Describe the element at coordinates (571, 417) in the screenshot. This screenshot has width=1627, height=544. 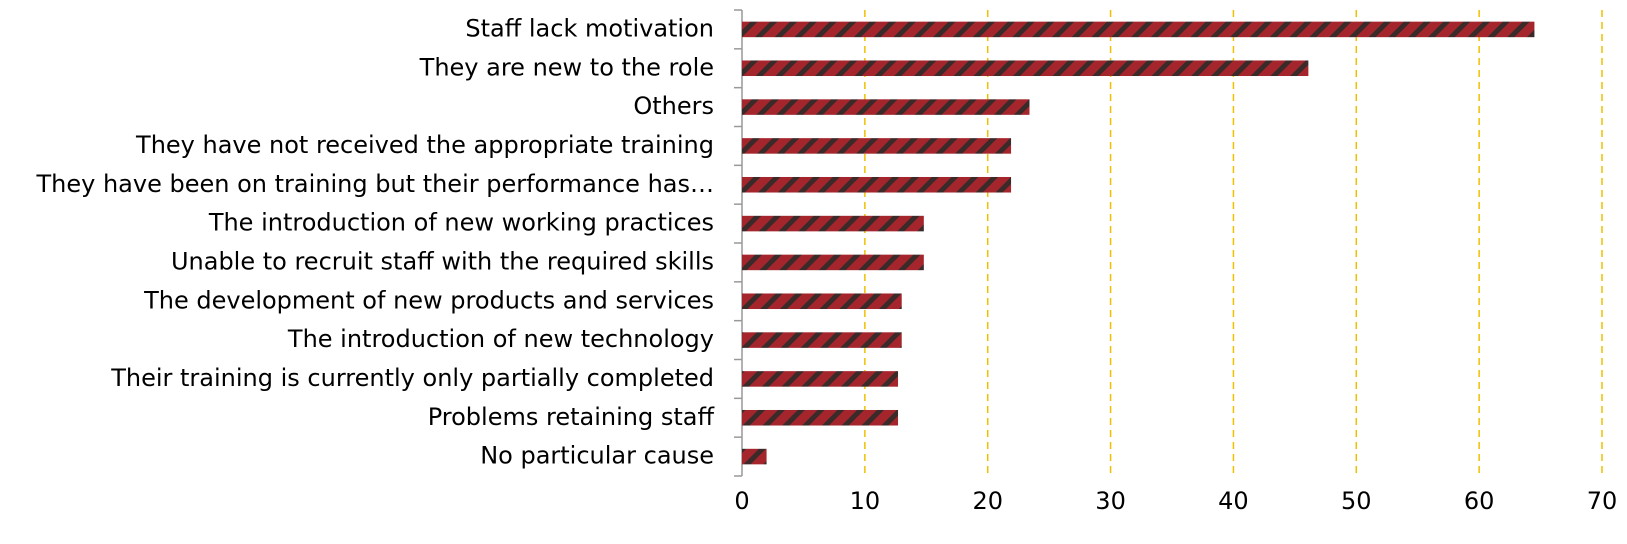
I see `y-tick-label: Problems retaining staff` at that location.